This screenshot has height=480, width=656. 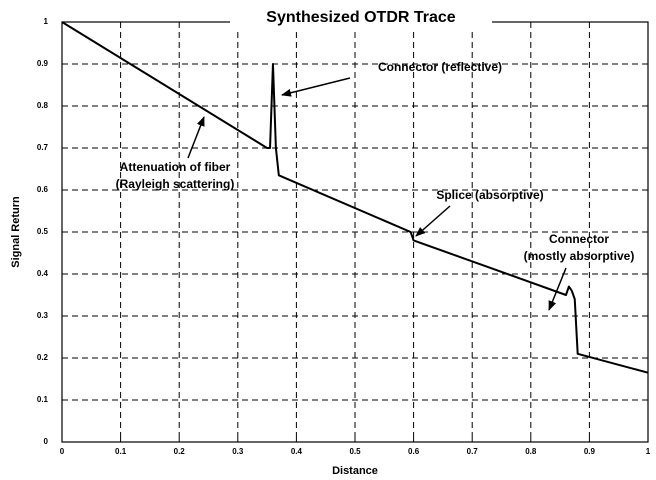 I want to click on y-tick-label: 1, so click(x=46, y=21).